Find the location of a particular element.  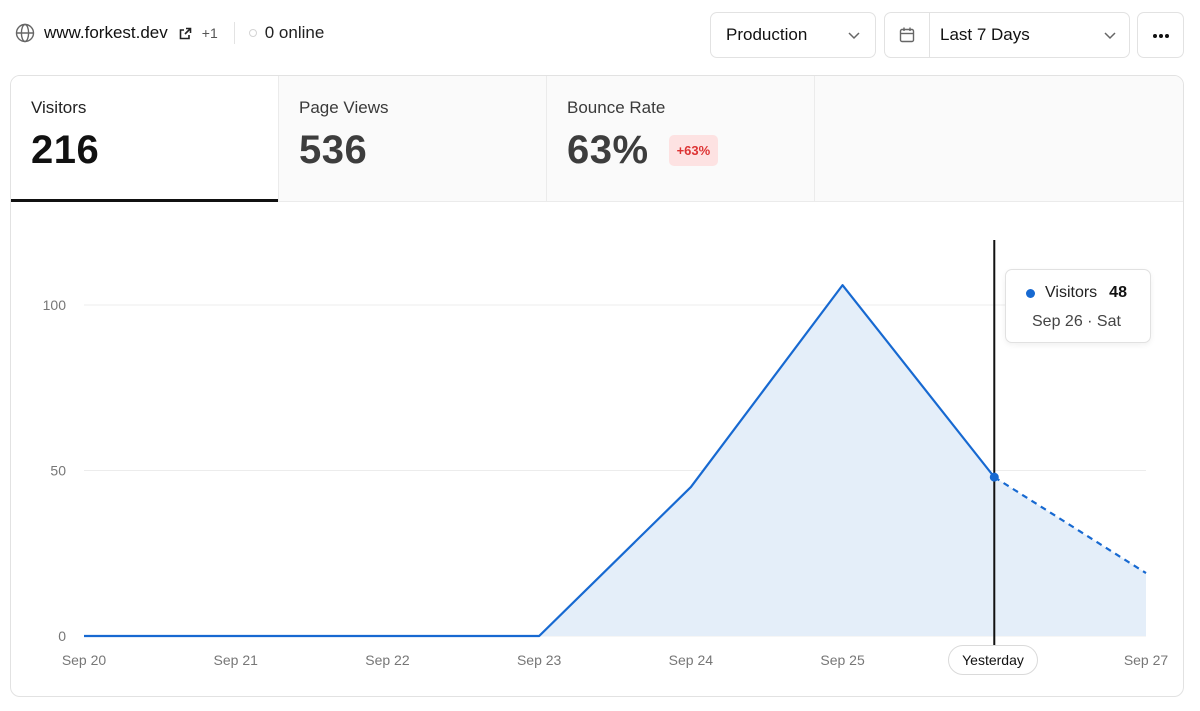

tooltip-value: 48 is located at coordinates (1118, 292).